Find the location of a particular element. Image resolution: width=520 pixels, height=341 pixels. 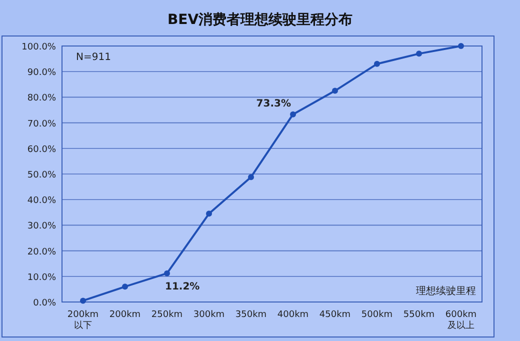

y-tick-label: 100.0% is located at coordinates (39, 47).